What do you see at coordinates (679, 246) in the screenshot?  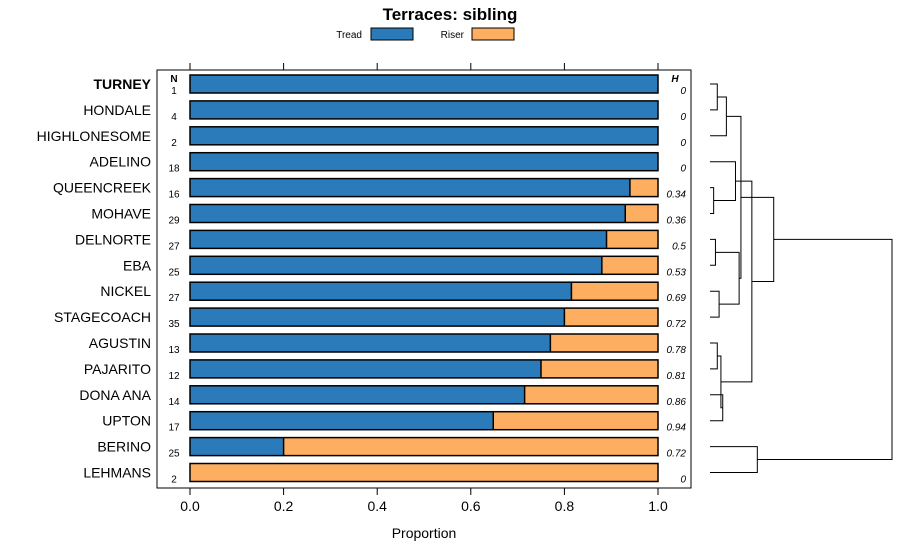 I see `h-value: 0.5` at bounding box center [679, 246].